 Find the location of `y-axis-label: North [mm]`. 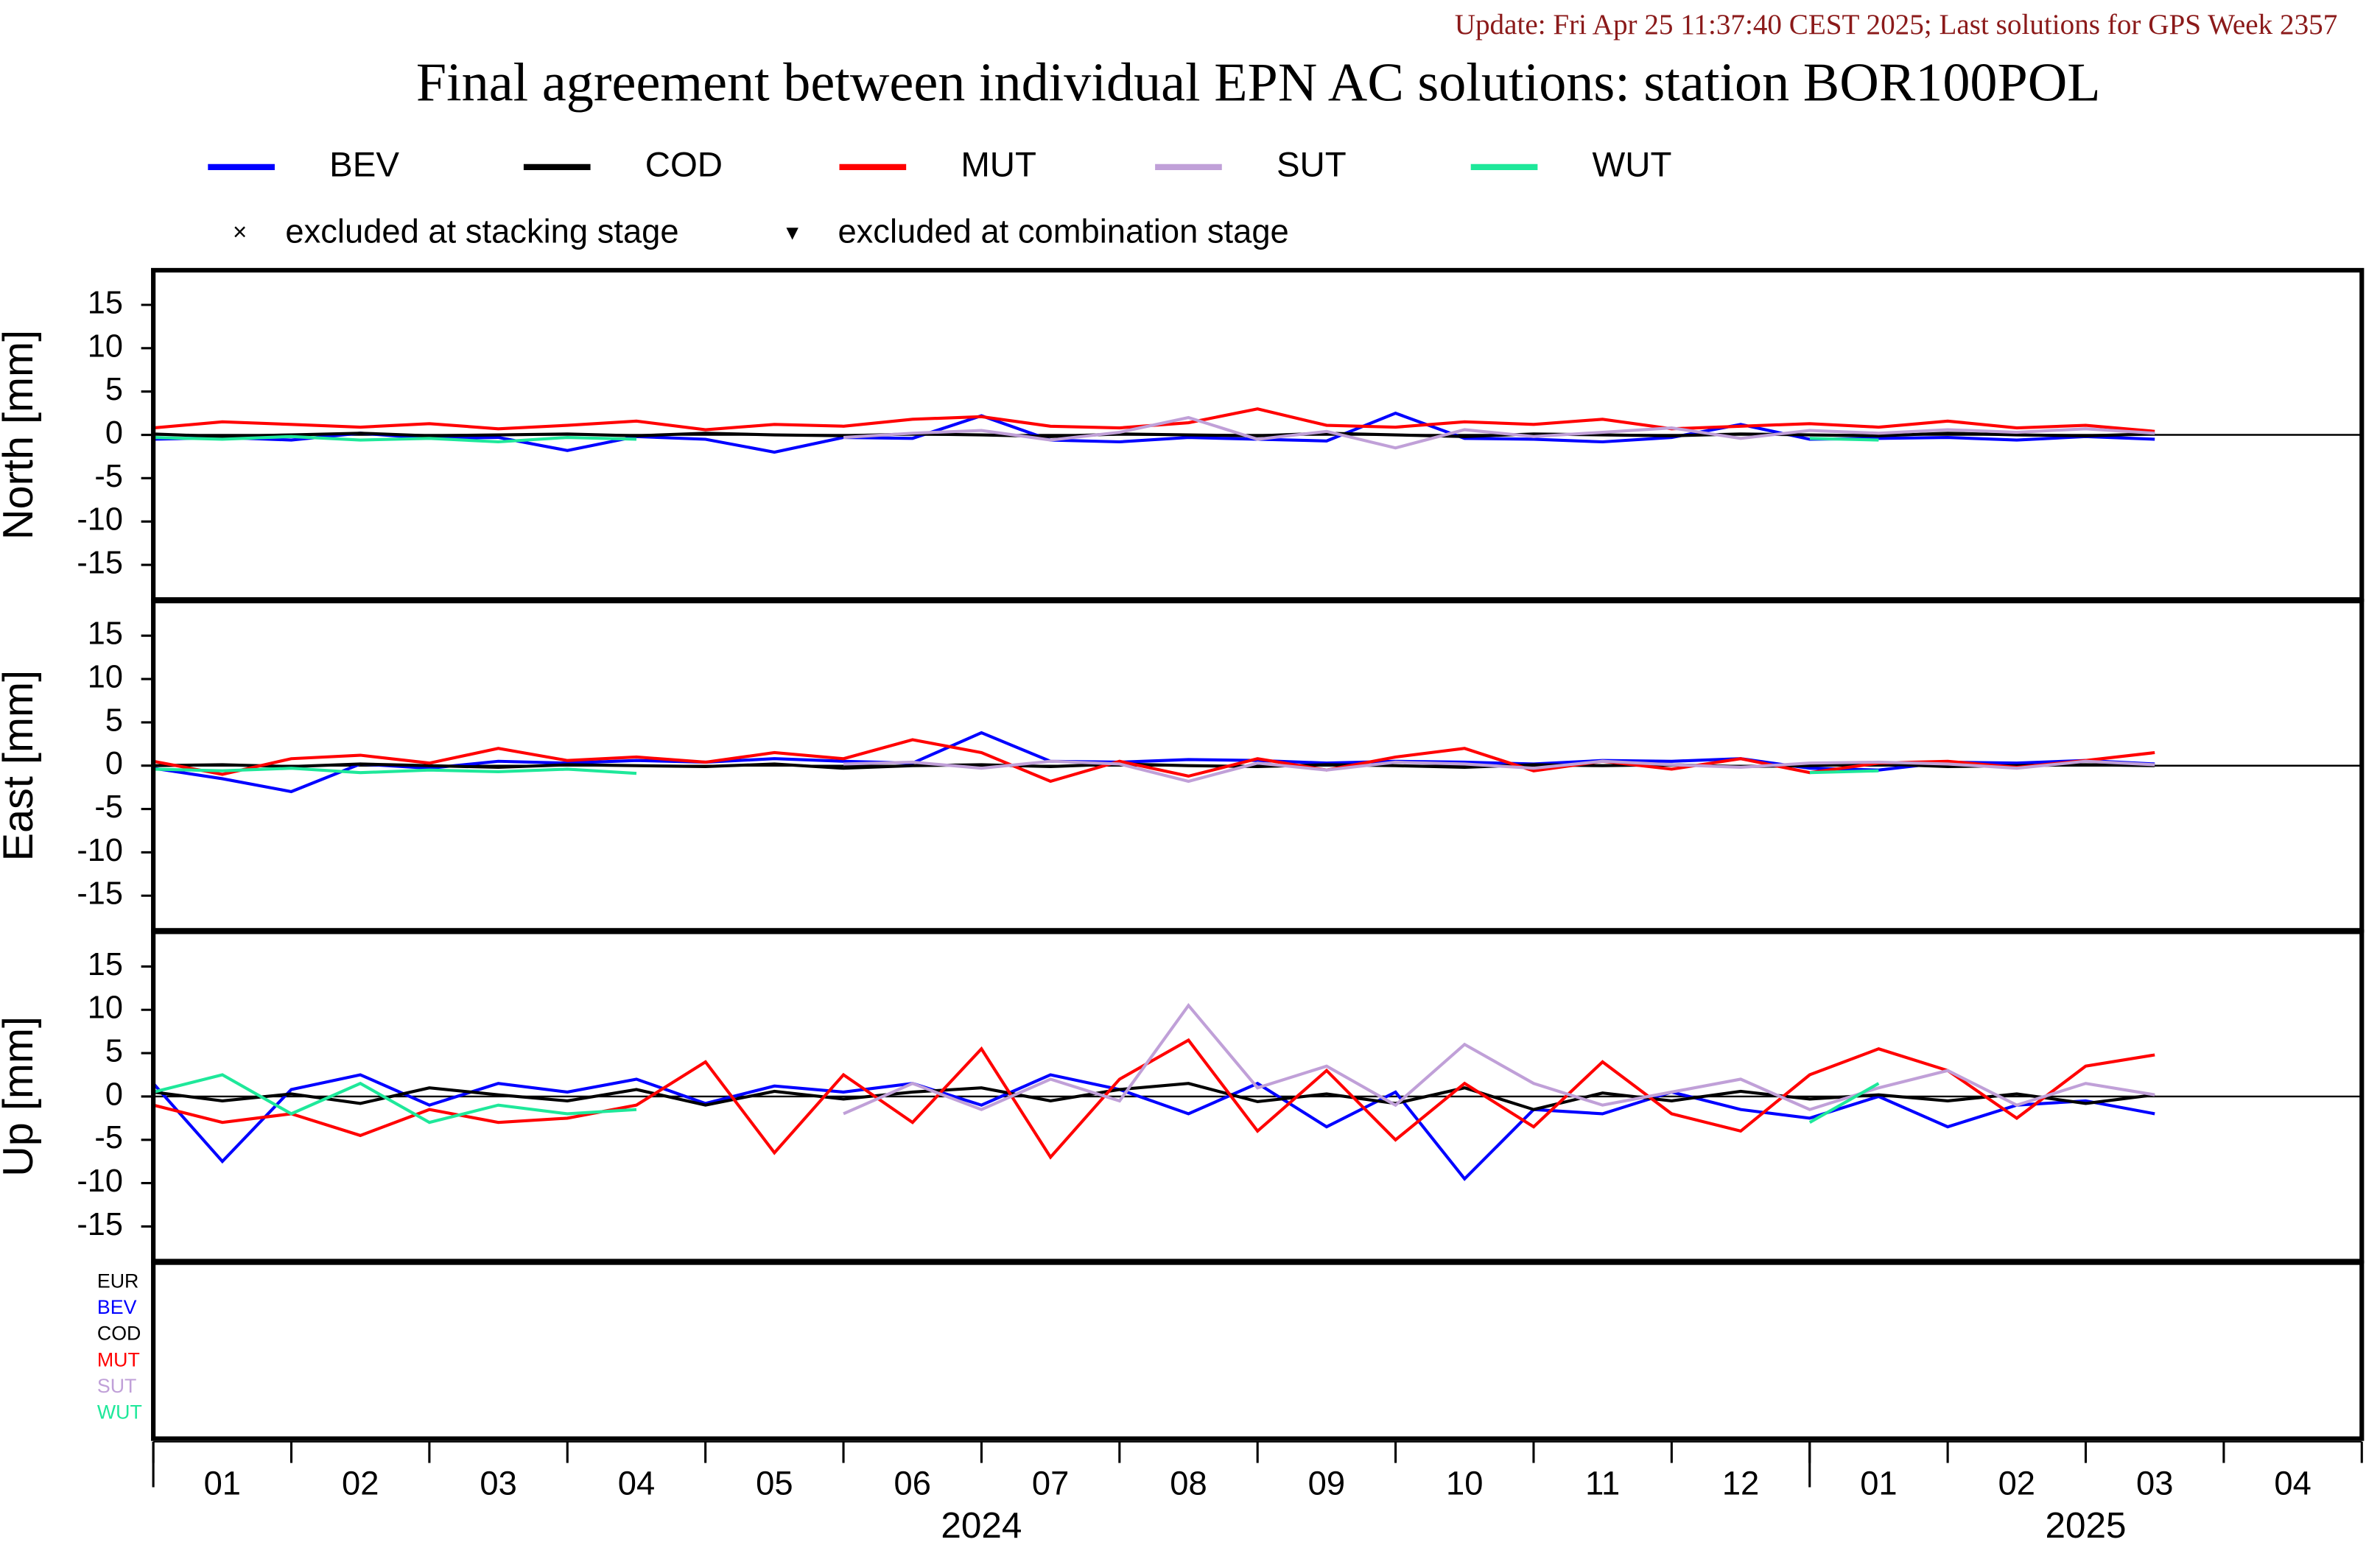

y-axis-label: North [mm] is located at coordinates (21, 435).